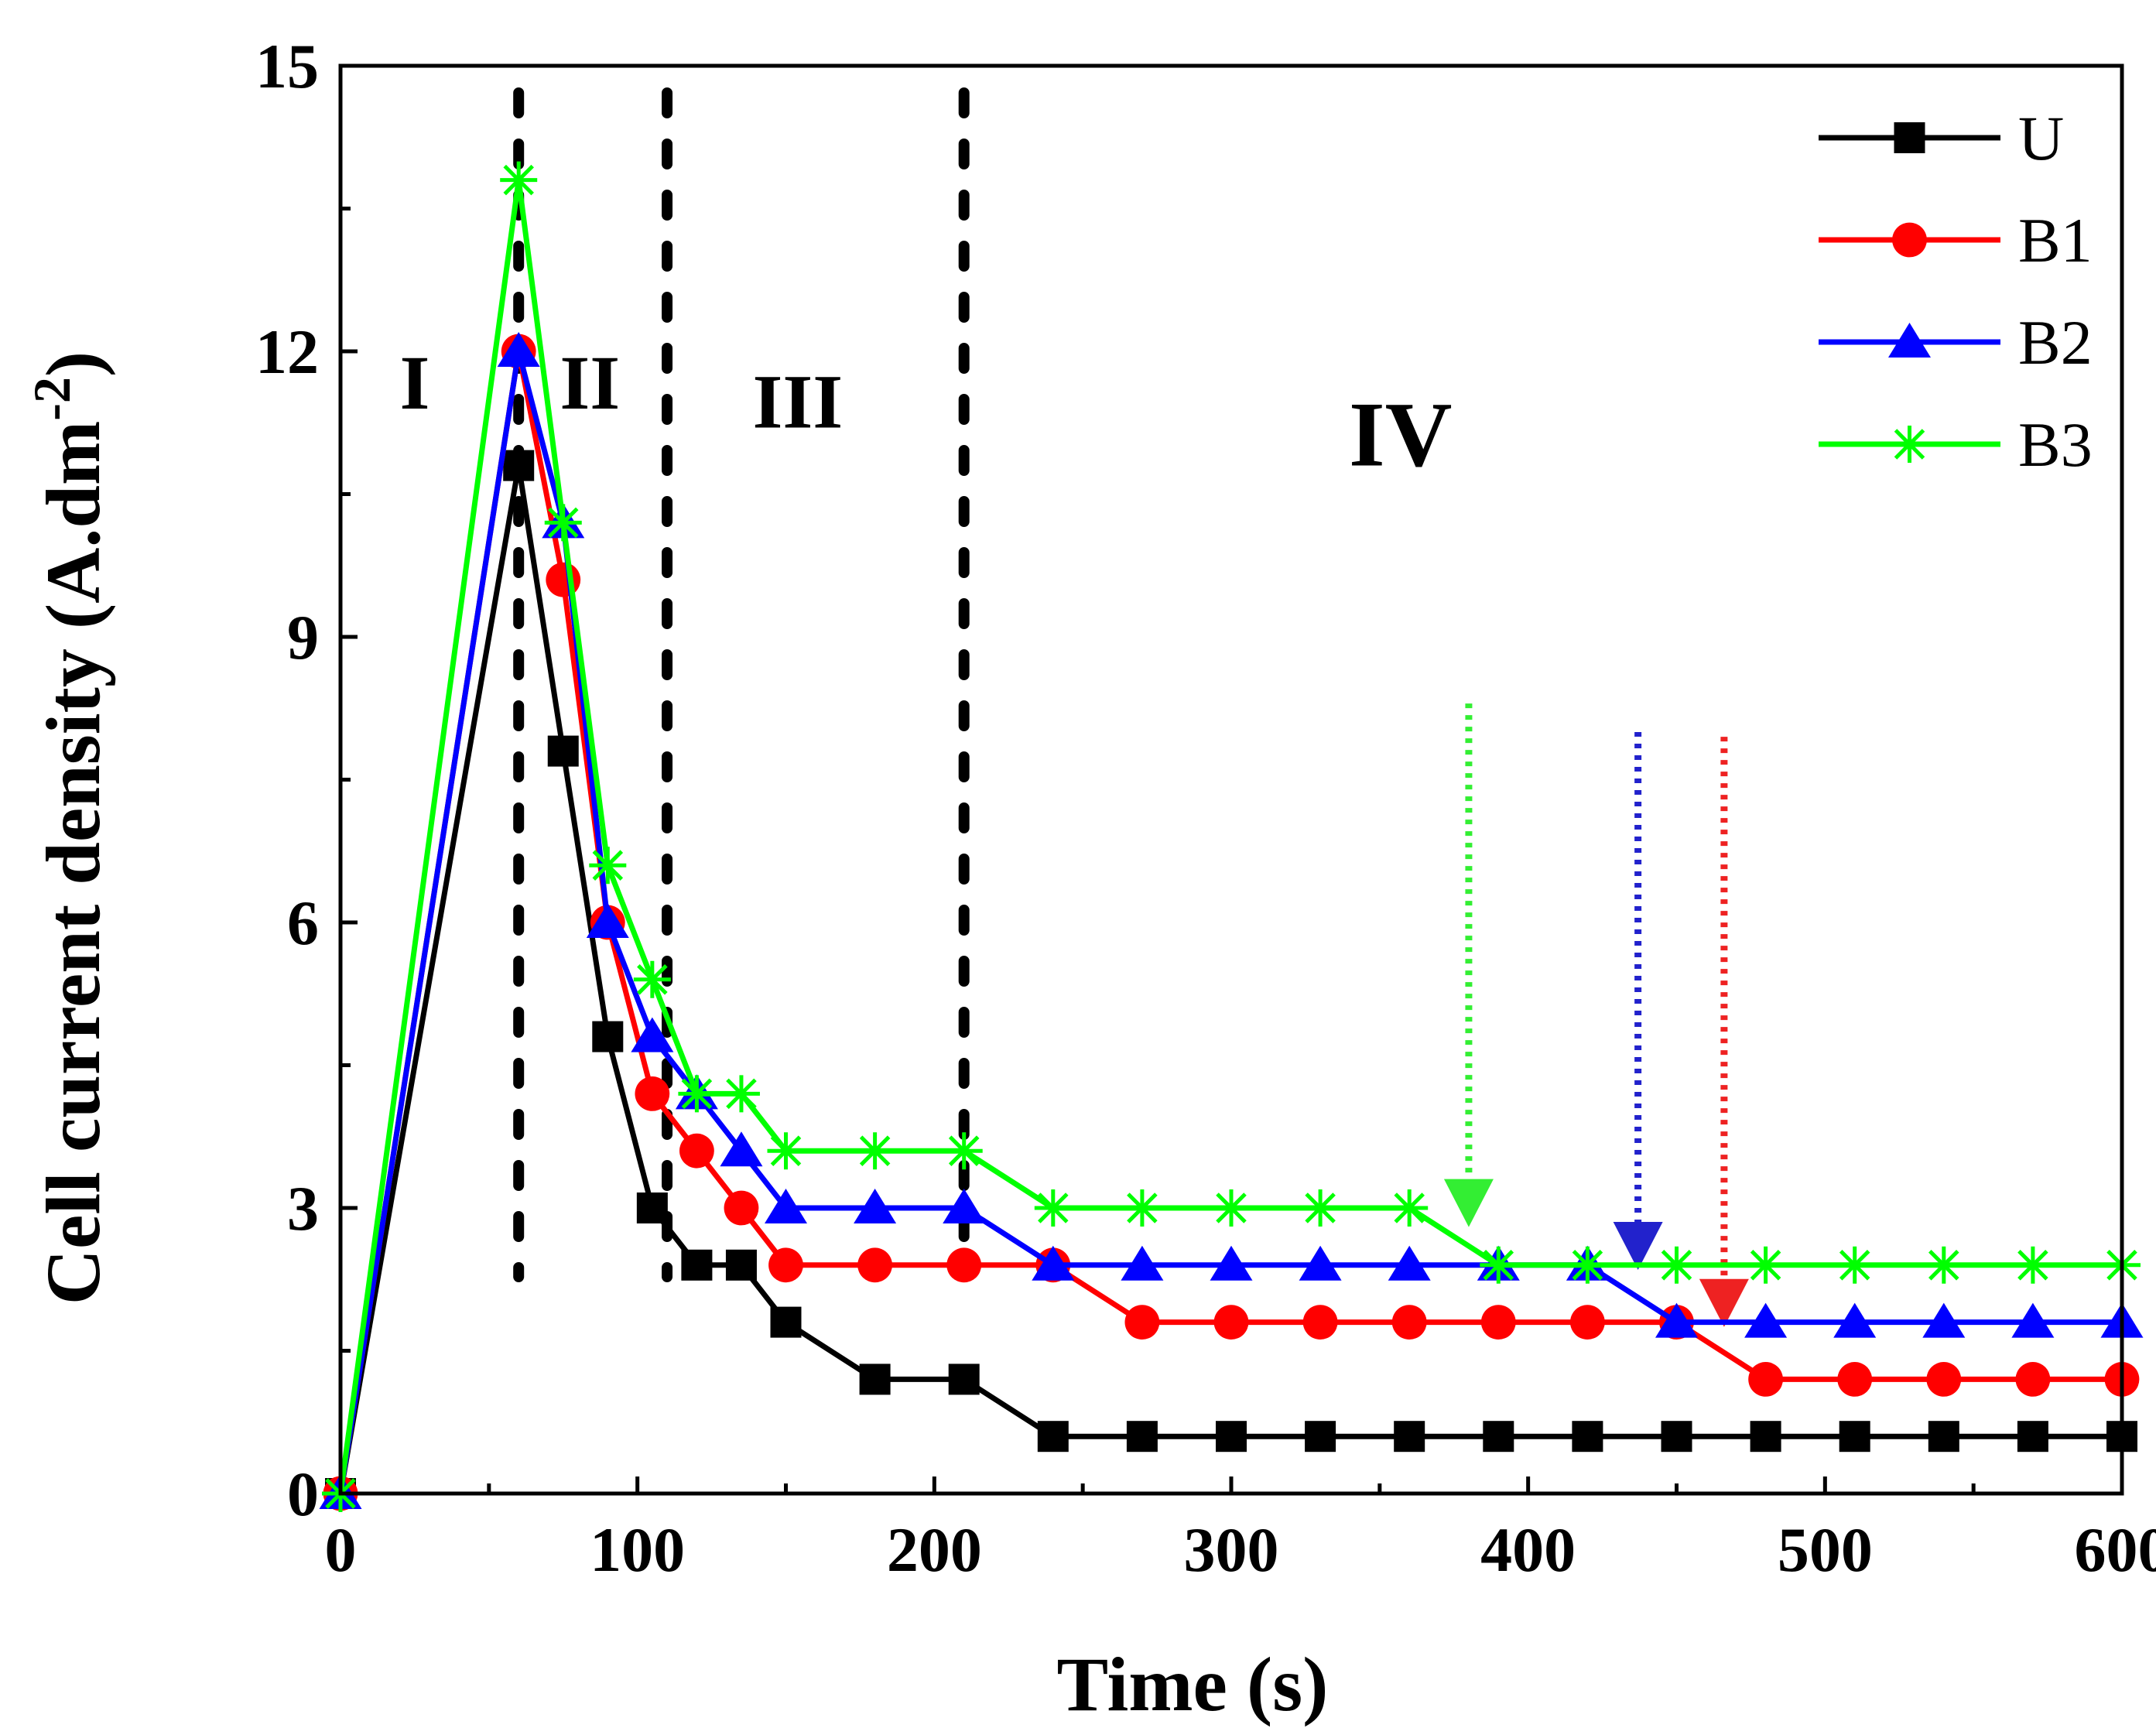 This screenshot has height=1728, width=2156. Describe the element at coordinates (1231, 1550) in the screenshot. I see `x-tick-label: 300` at that location.